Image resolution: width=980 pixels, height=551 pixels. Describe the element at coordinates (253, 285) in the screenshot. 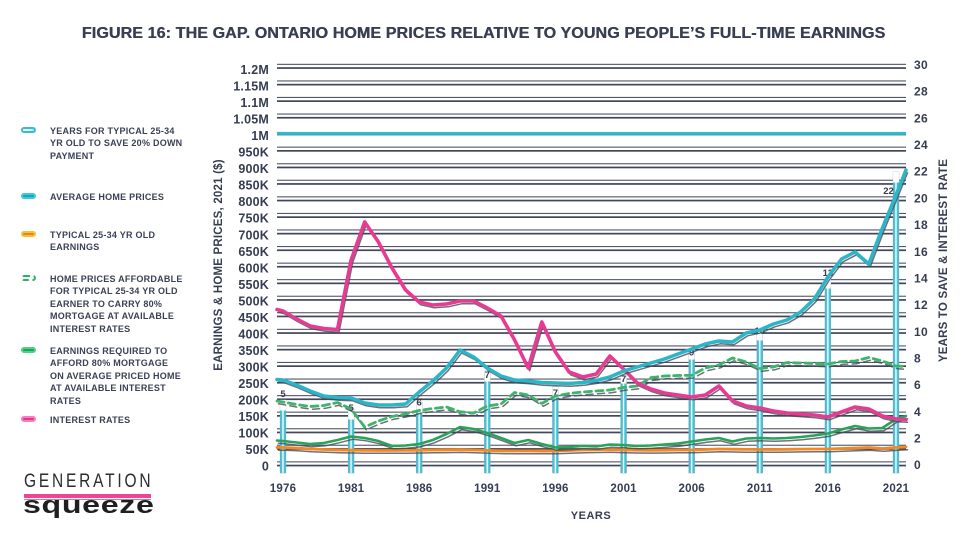

I see `svg-text: 550K` at that location.